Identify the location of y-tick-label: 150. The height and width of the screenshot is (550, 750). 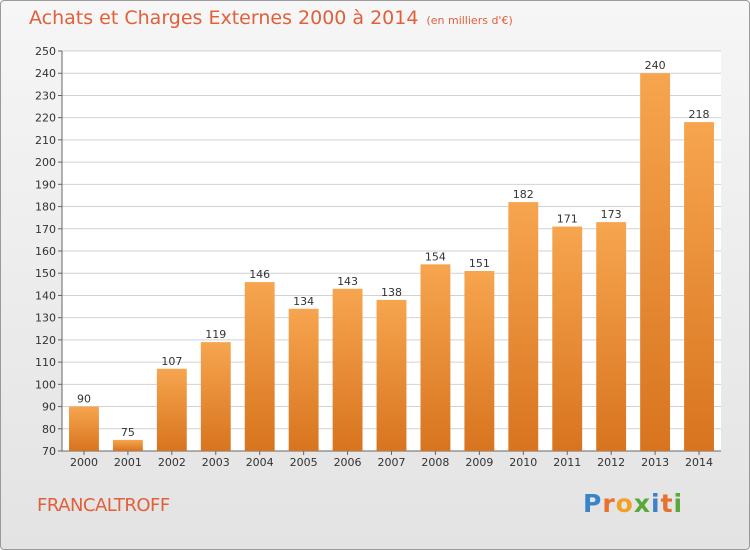
(45, 273).